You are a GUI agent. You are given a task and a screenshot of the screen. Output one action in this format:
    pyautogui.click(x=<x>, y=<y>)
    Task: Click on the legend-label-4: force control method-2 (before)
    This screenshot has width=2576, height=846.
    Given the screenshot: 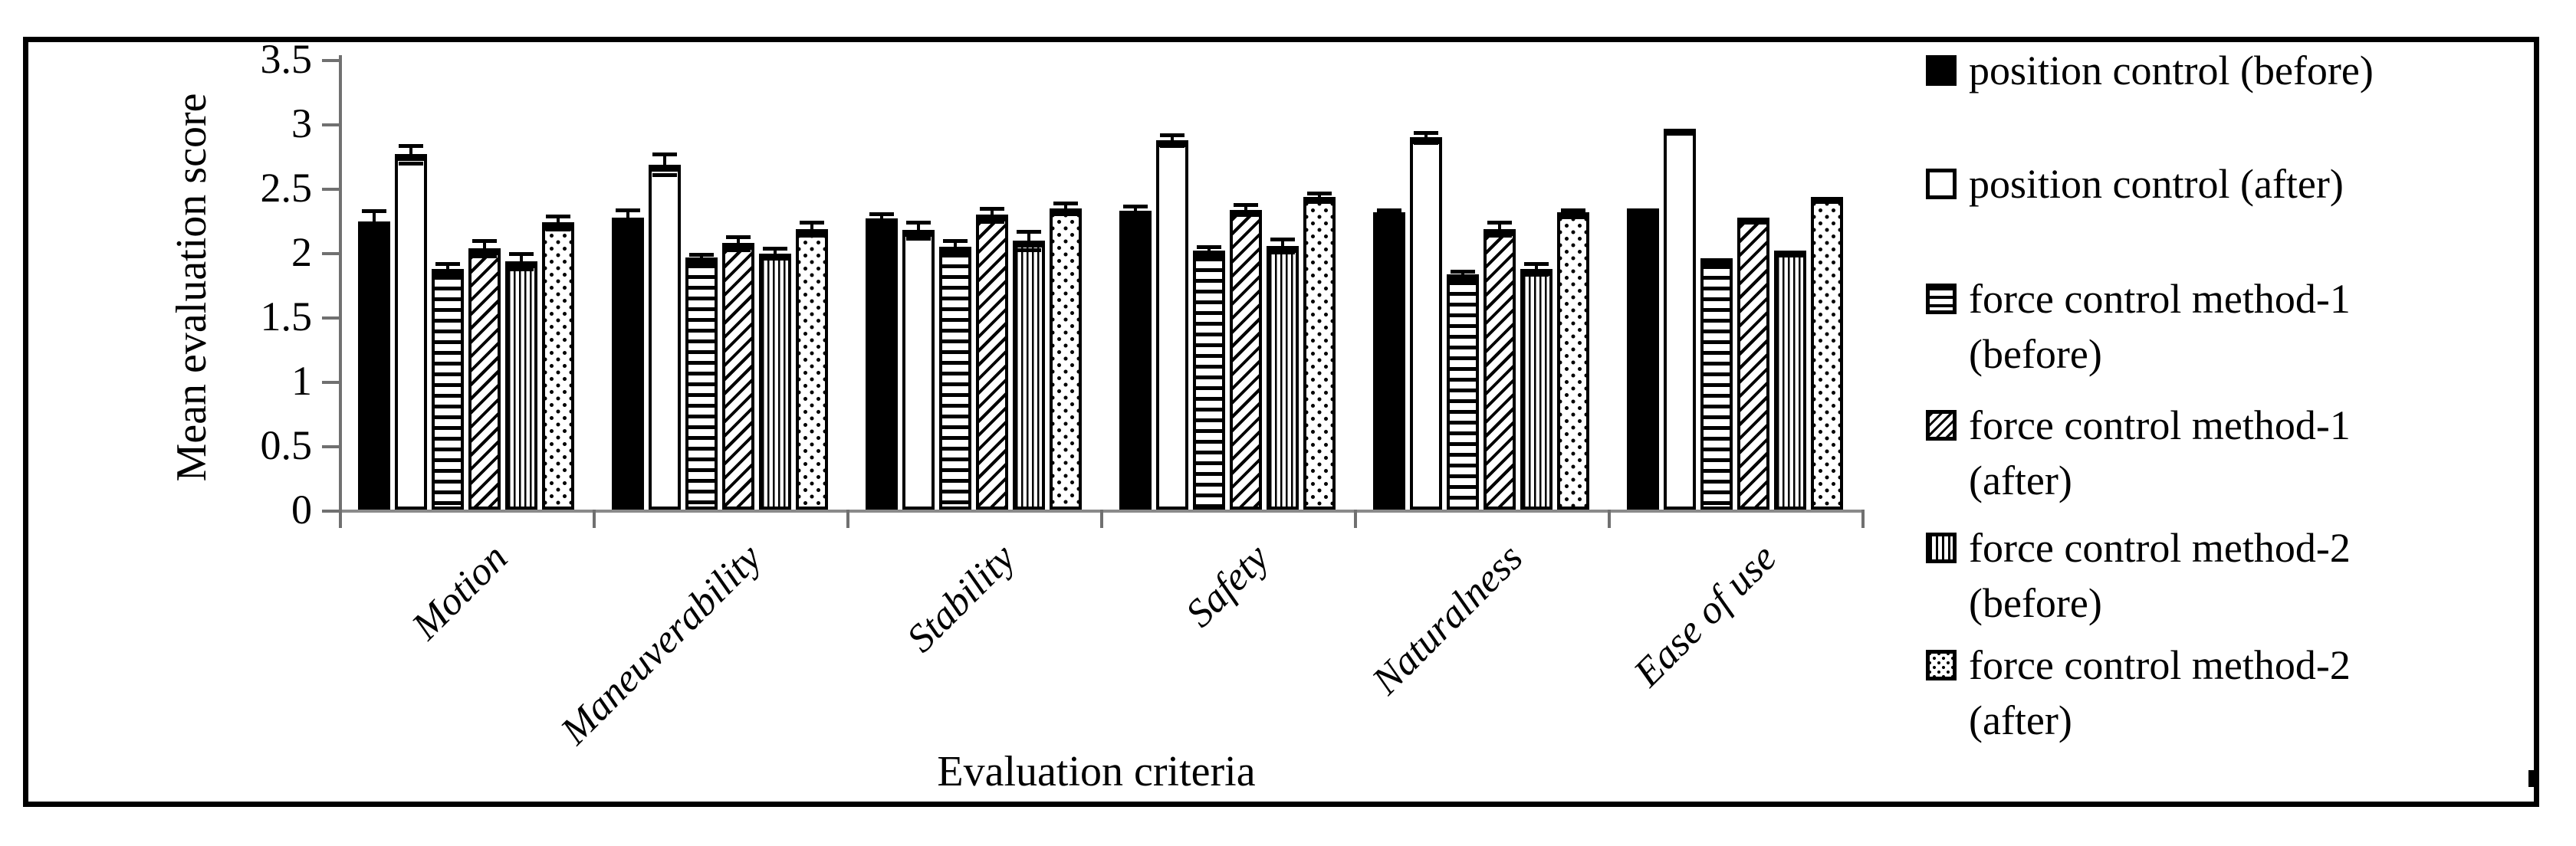 What is the action you would take?
    pyautogui.click(x=2160, y=575)
    